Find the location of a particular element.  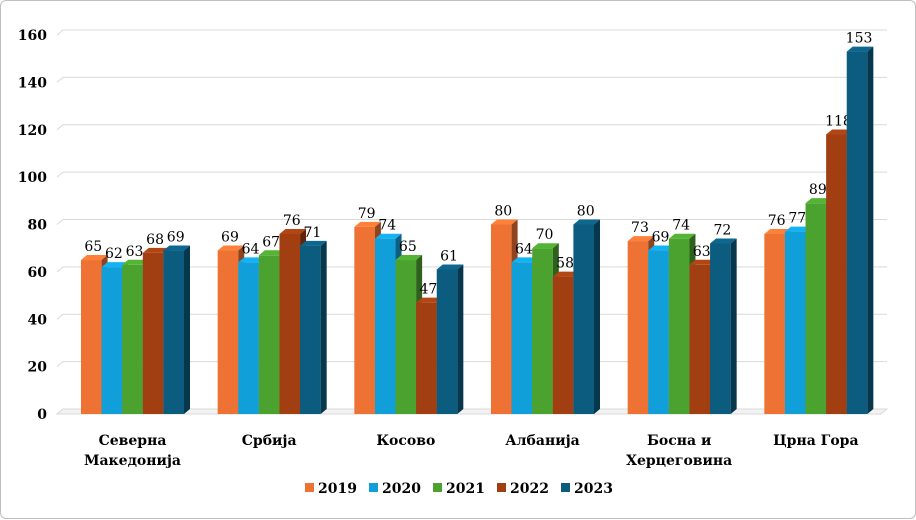

data-label: 67 is located at coordinates (271, 242).